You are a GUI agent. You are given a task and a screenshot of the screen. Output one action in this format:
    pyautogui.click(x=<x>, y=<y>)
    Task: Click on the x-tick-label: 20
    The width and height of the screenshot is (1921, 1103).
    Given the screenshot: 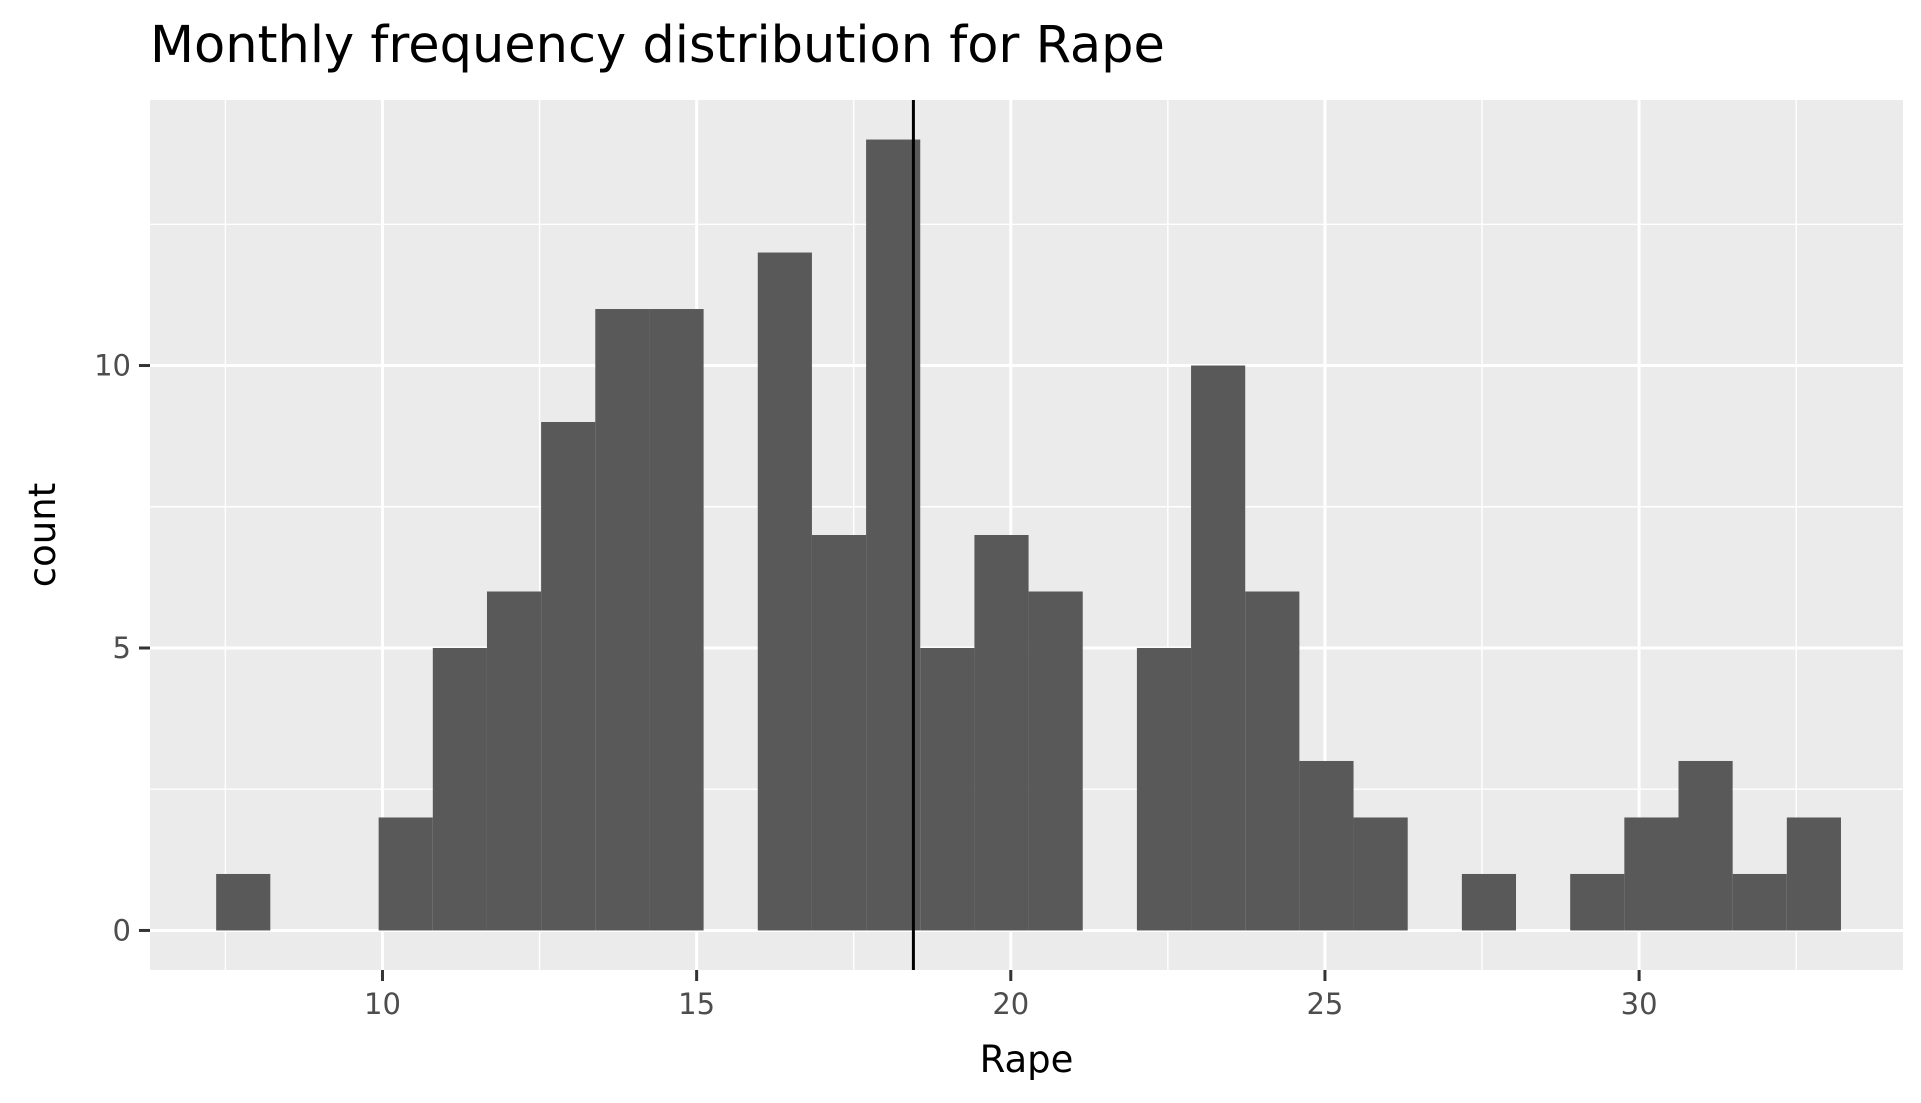 What is the action you would take?
    pyautogui.click(x=1010, y=1004)
    